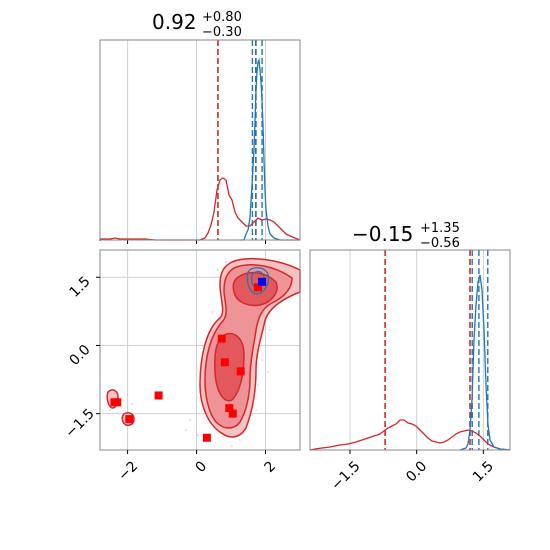  I want to click on y-tick-label-1: 0.0, so click(80, 355).